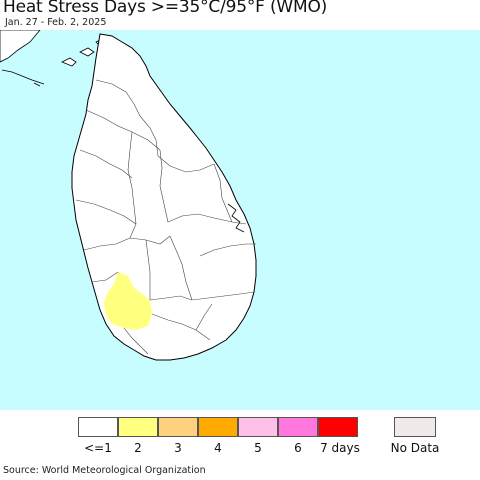 The height and width of the screenshot is (480, 480). Describe the element at coordinates (98, 448) in the screenshot. I see `legend-label-1: <=1` at that location.